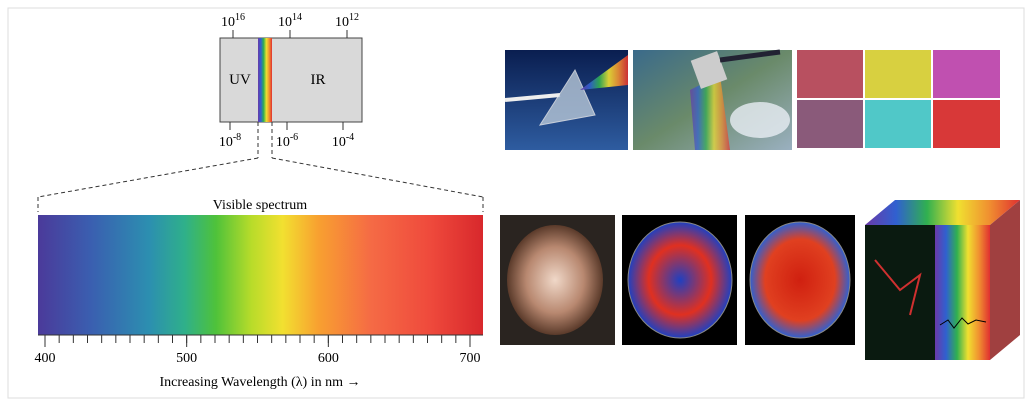  Describe the element at coordinates (45, 358) in the screenshot. I see `tick-label: 400` at that location.